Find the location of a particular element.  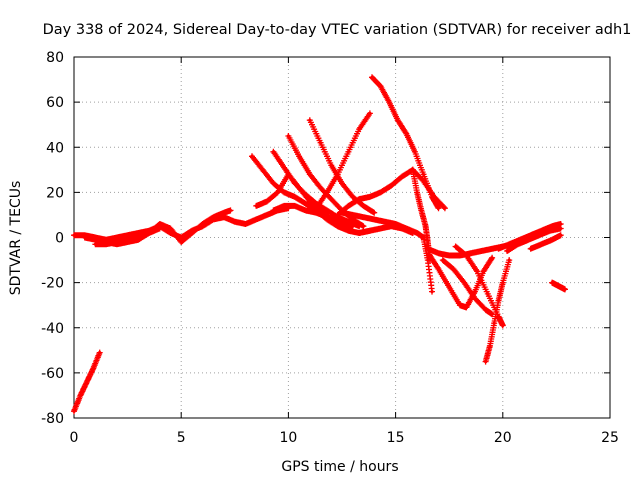

series-arc-x is located at coordinates (545, 242).